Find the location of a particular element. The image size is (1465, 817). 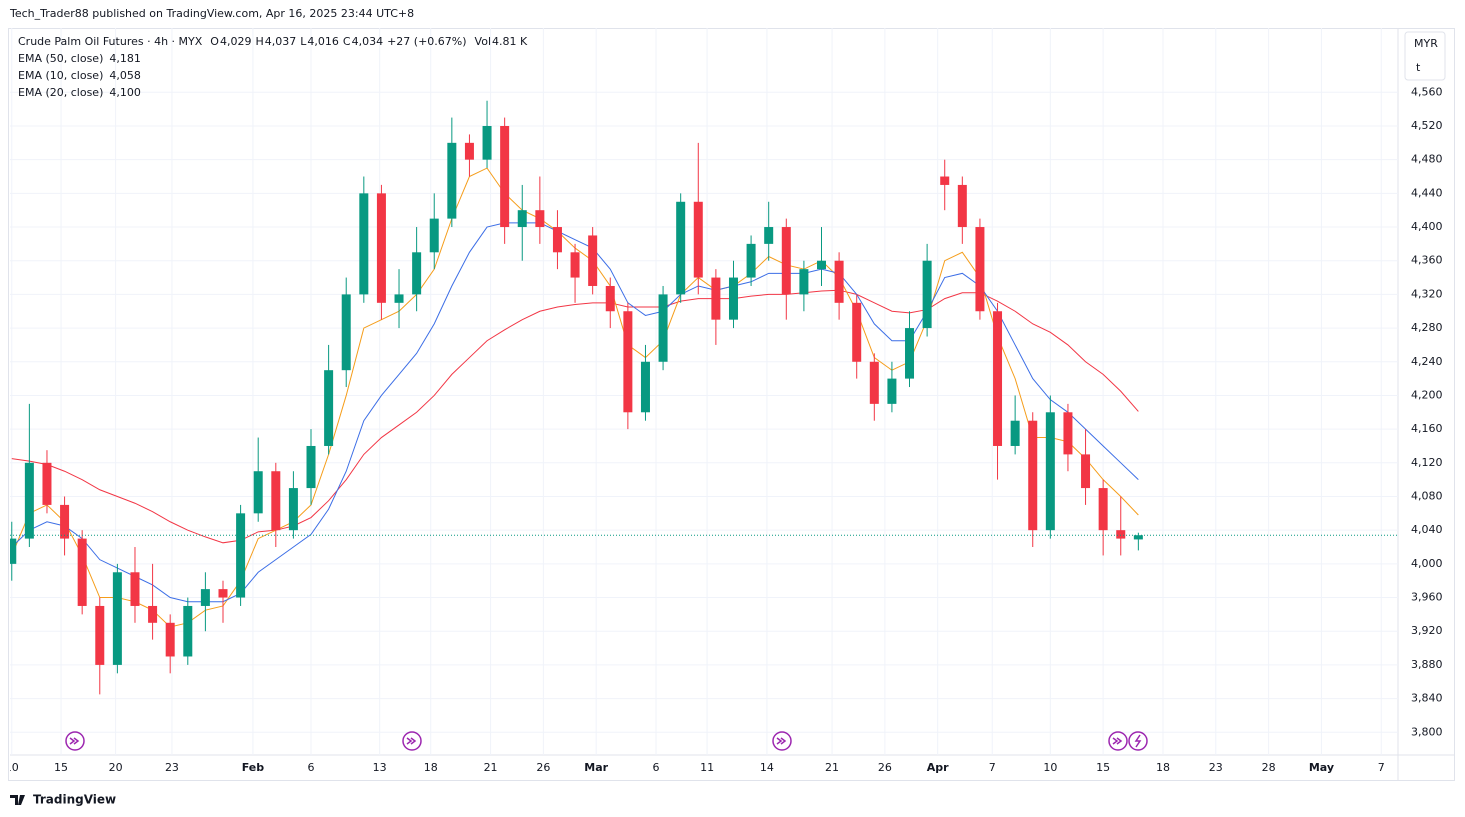

y-tick-label: 4,240 is located at coordinates (1427, 361).